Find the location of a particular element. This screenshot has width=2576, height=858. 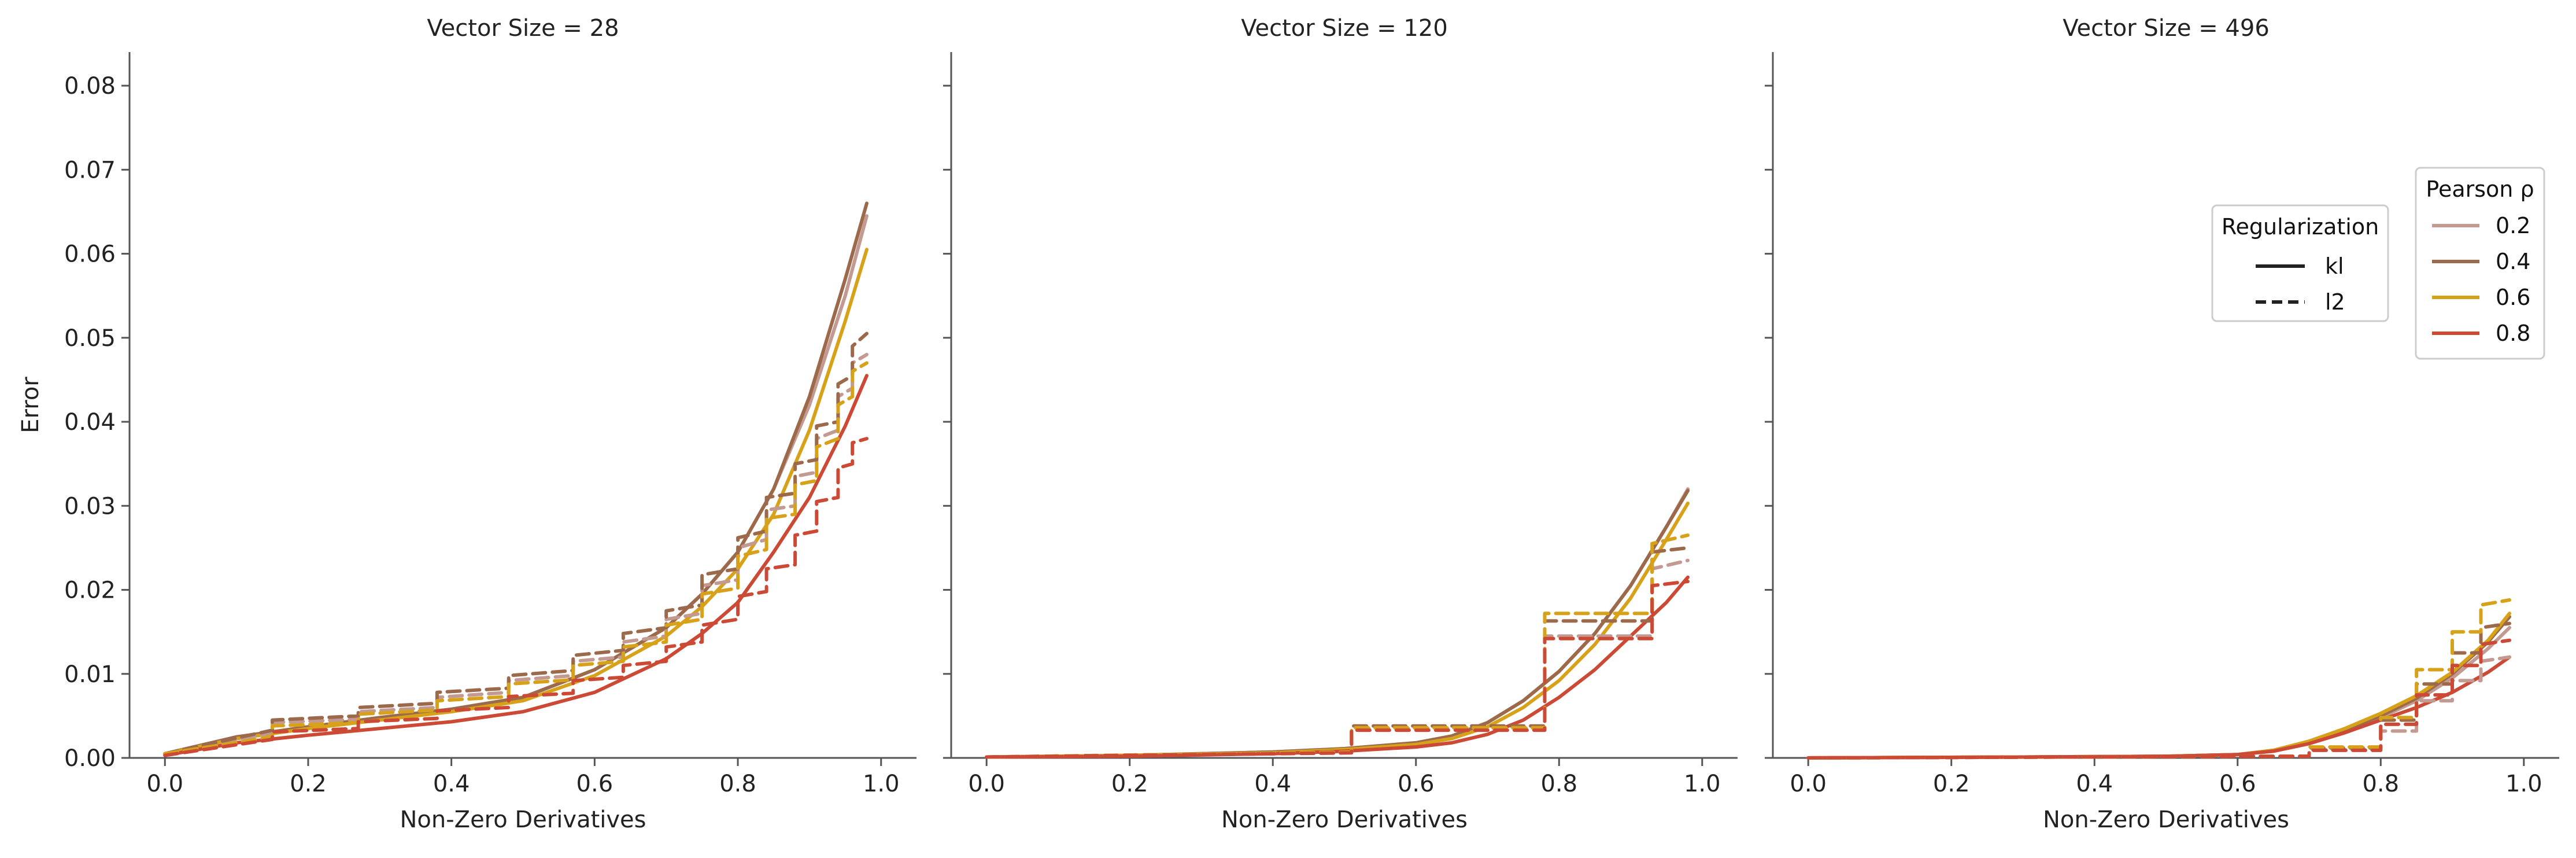

legend-label-kl: kl is located at coordinates (2334, 266).